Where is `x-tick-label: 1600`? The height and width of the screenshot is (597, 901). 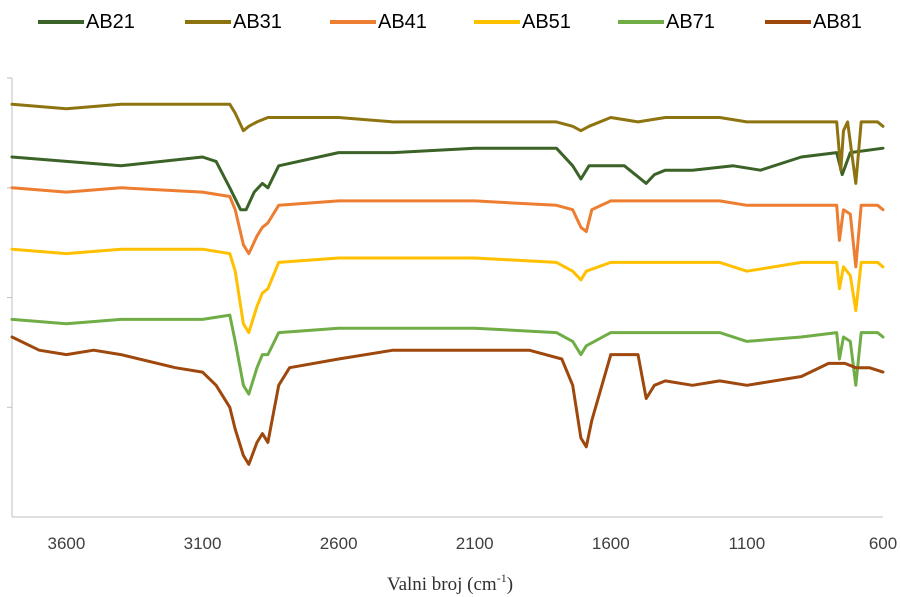 x-tick-label: 1600 is located at coordinates (611, 543).